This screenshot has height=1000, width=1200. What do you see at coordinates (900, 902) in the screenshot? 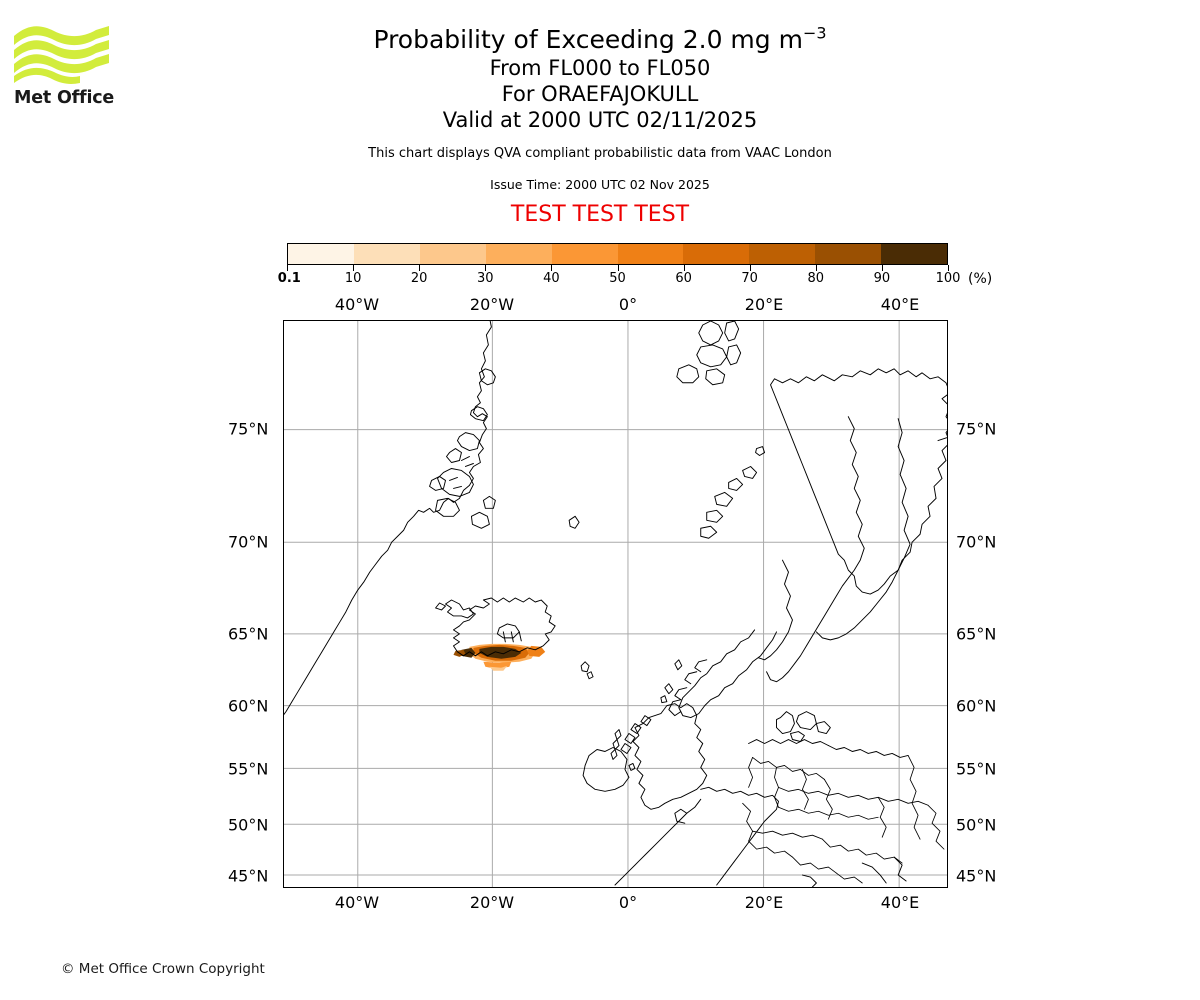
I see `lon-label-bottom-40e: 40°E` at bounding box center [900, 902].